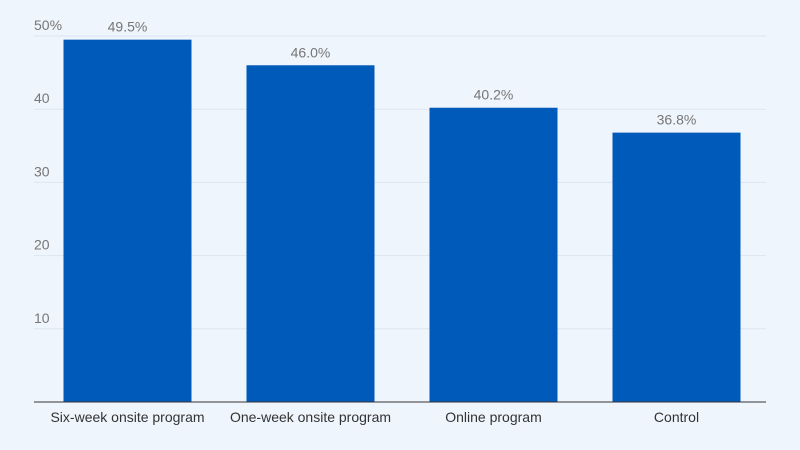 The image size is (800, 450). Describe the element at coordinates (128, 27) in the screenshot. I see `data-label: 49.5%` at that location.